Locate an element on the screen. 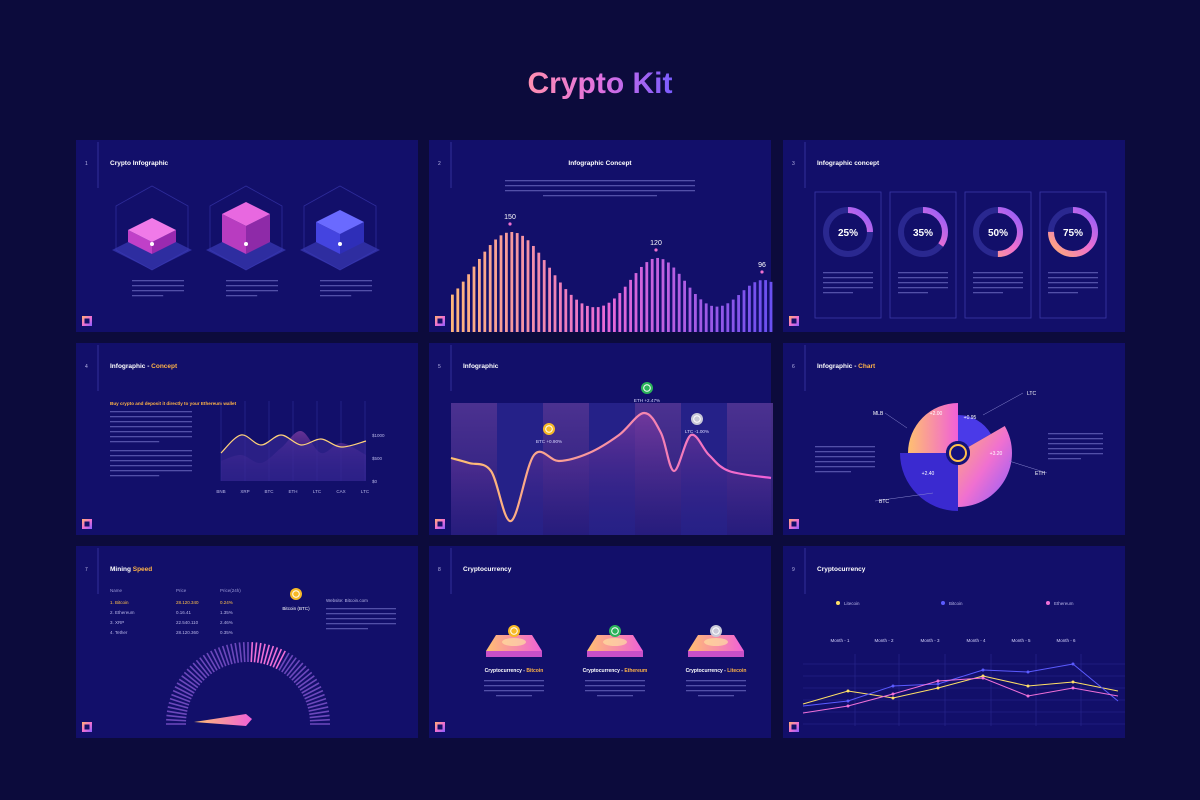 This screenshot has width=1200, height=800. slide-number: 8 is located at coordinates (439, 570).